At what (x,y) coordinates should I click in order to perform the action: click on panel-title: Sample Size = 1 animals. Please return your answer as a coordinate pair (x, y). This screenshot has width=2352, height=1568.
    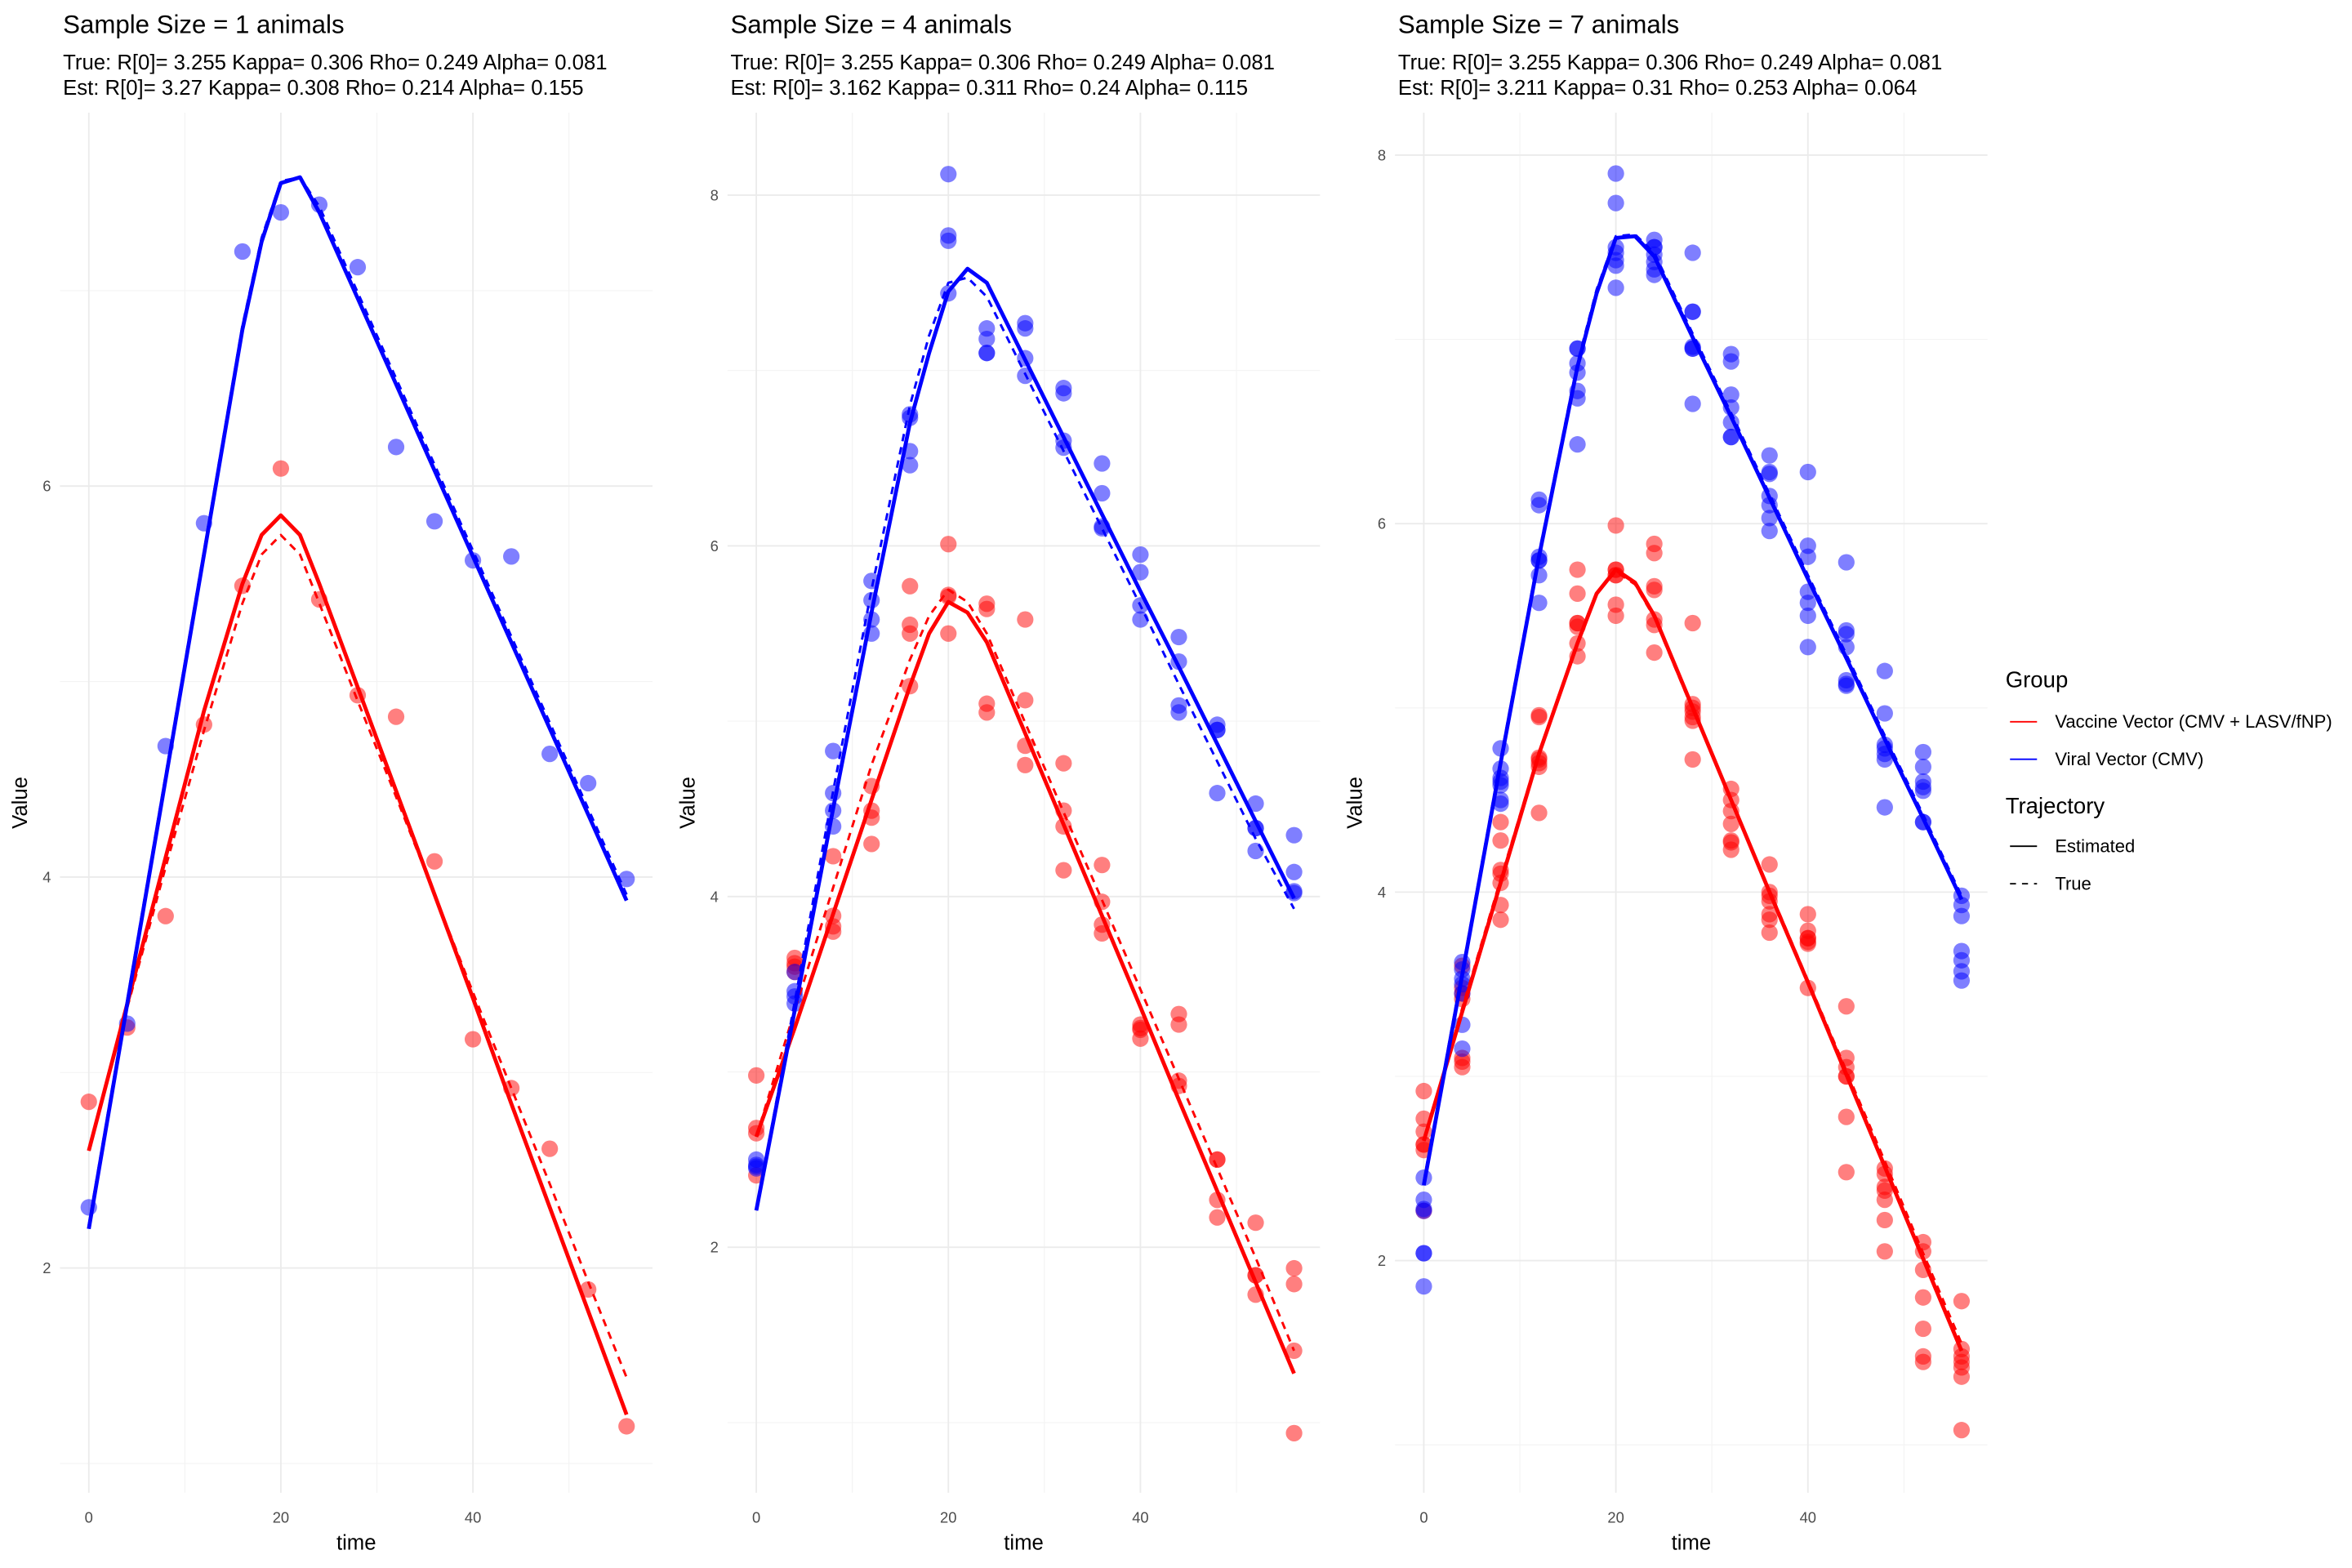
    Looking at the image, I should click on (203, 25).